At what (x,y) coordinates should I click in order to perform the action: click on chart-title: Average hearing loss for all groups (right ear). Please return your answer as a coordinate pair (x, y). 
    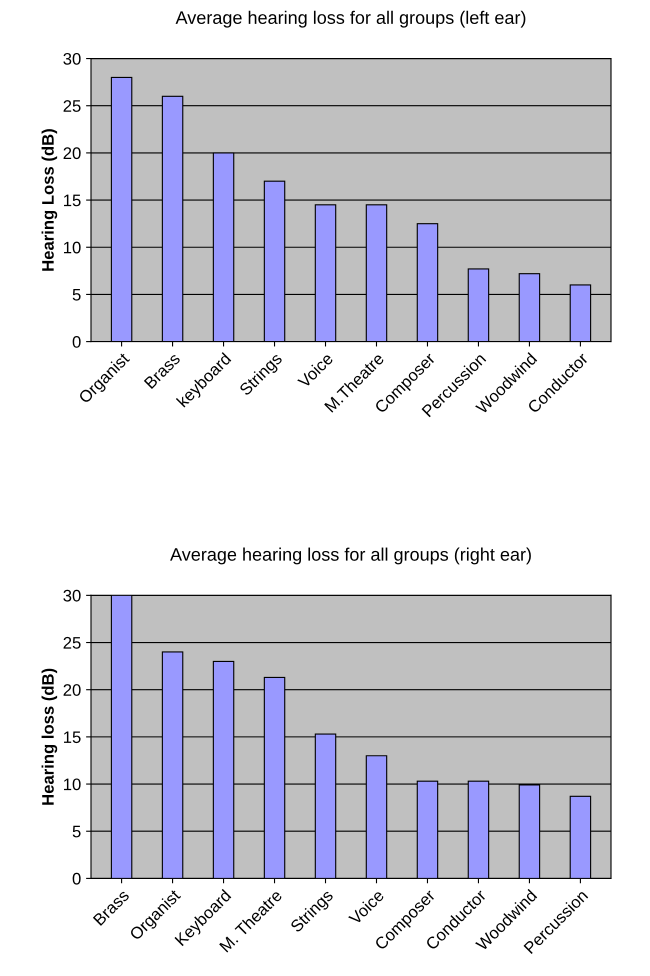
    Looking at the image, I should click on (350, 556).